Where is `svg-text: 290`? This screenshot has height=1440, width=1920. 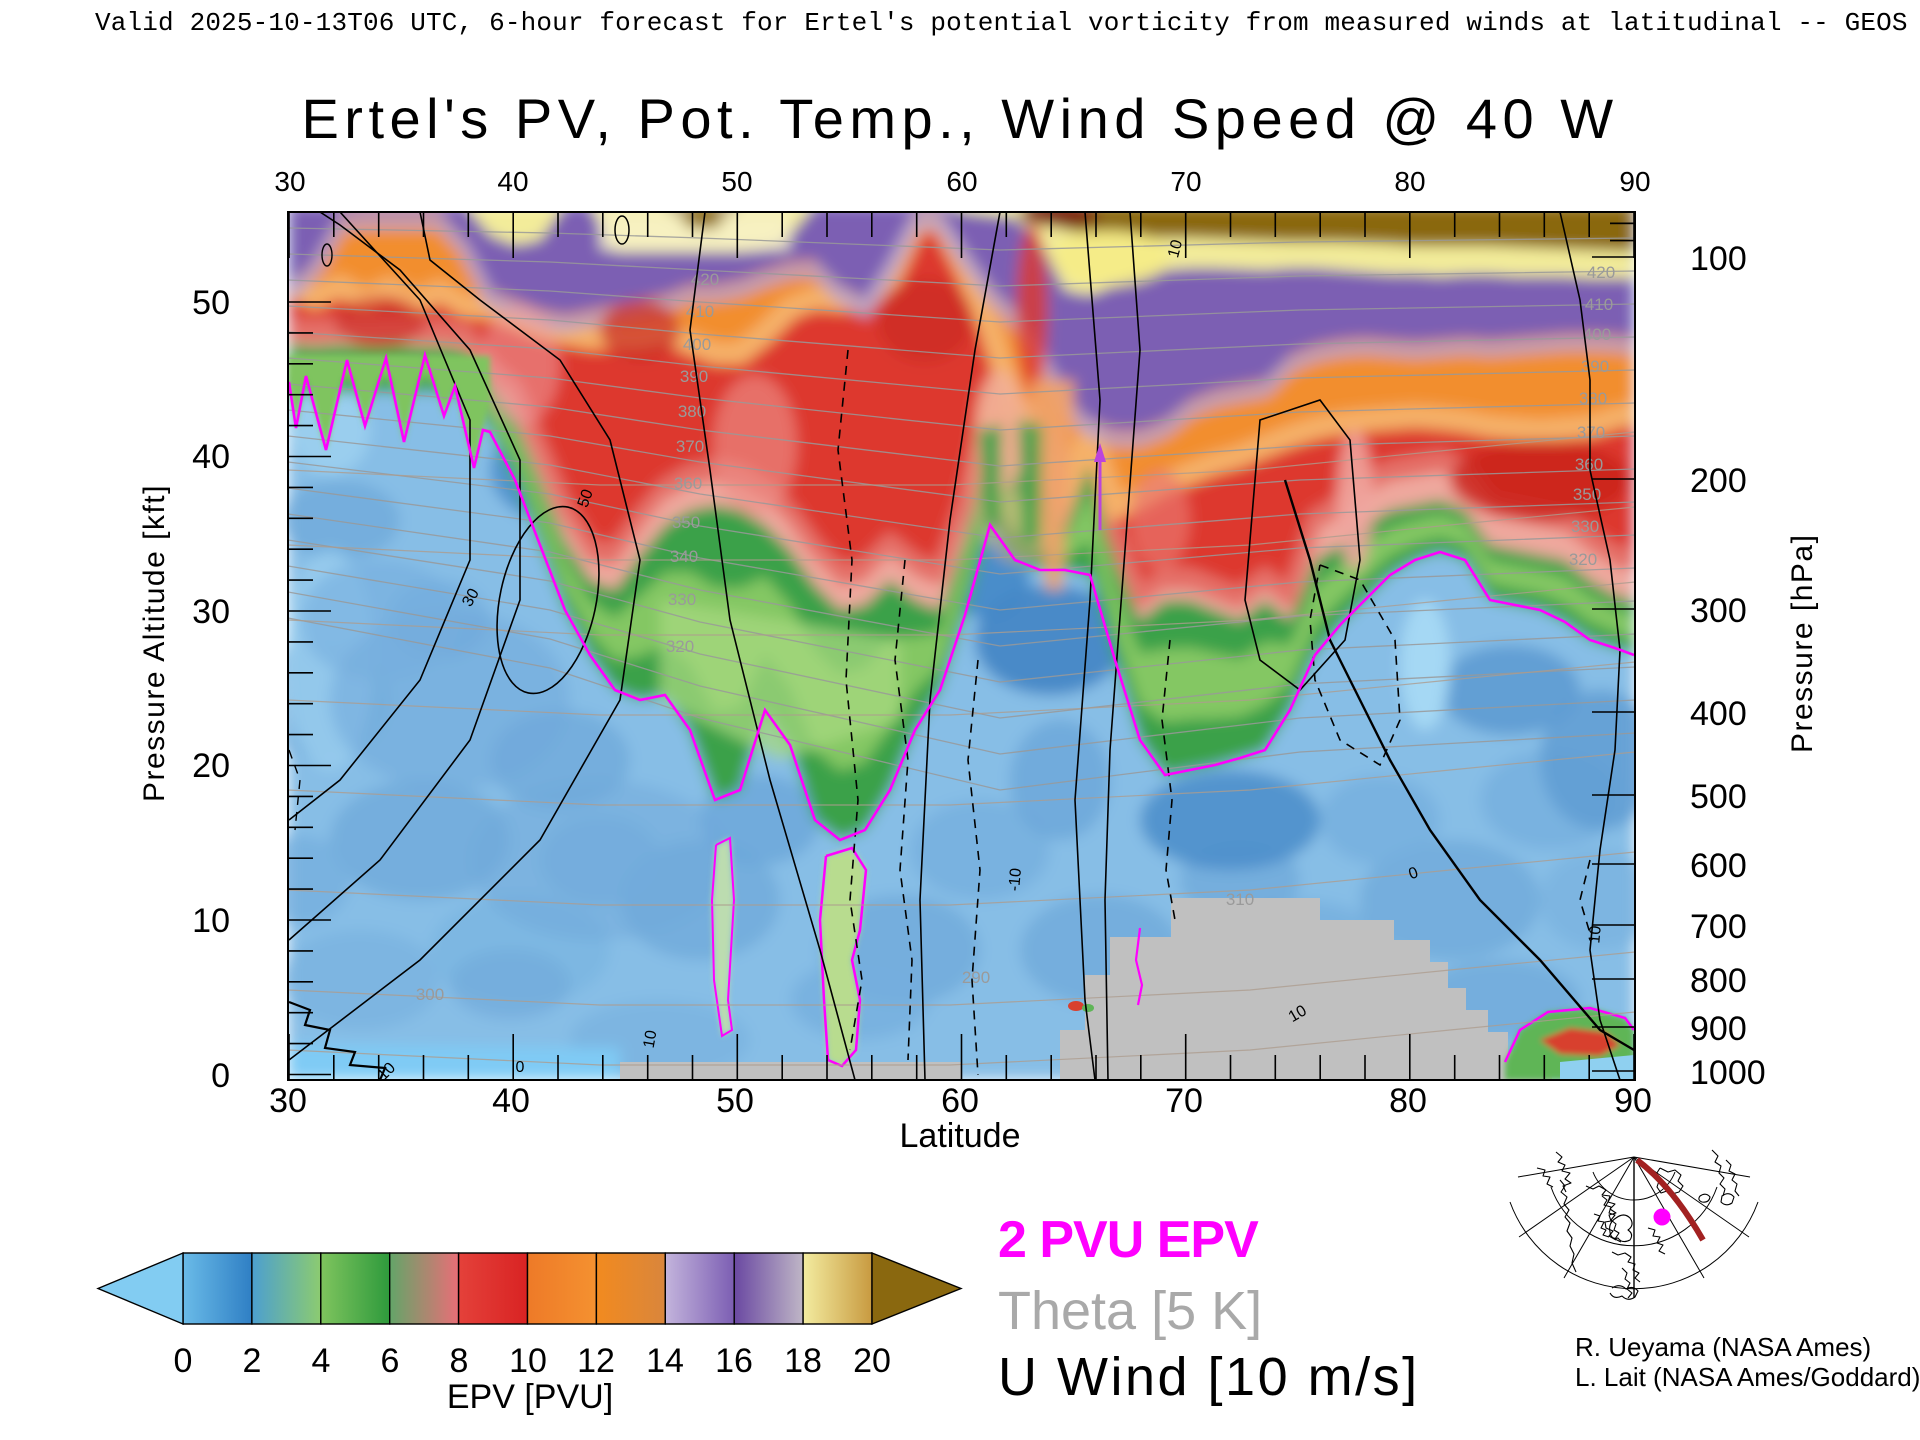 svg-text: 290 is located at coordinates (976, 977).